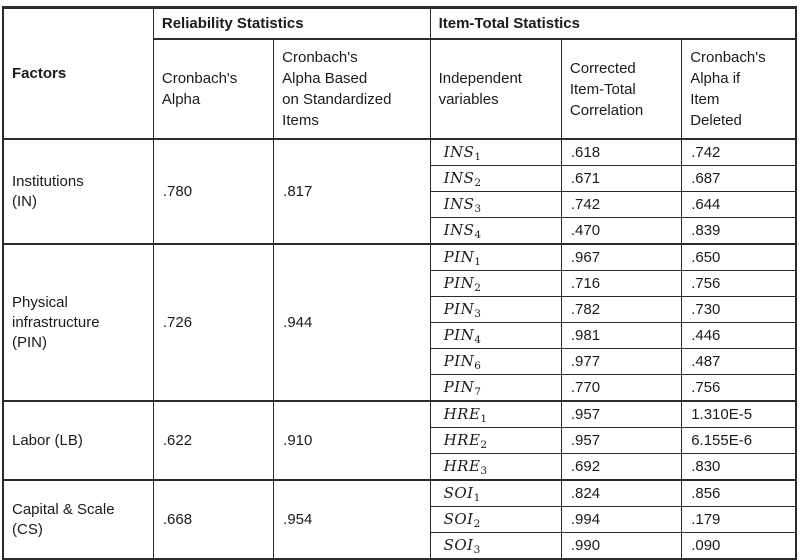 This screenshot has height=560, width=803. What do you see at coordinates (739, 546) in the screenshot?
I see `alpha-if-deleted-cell: .090` at bounding box center [739, 546].